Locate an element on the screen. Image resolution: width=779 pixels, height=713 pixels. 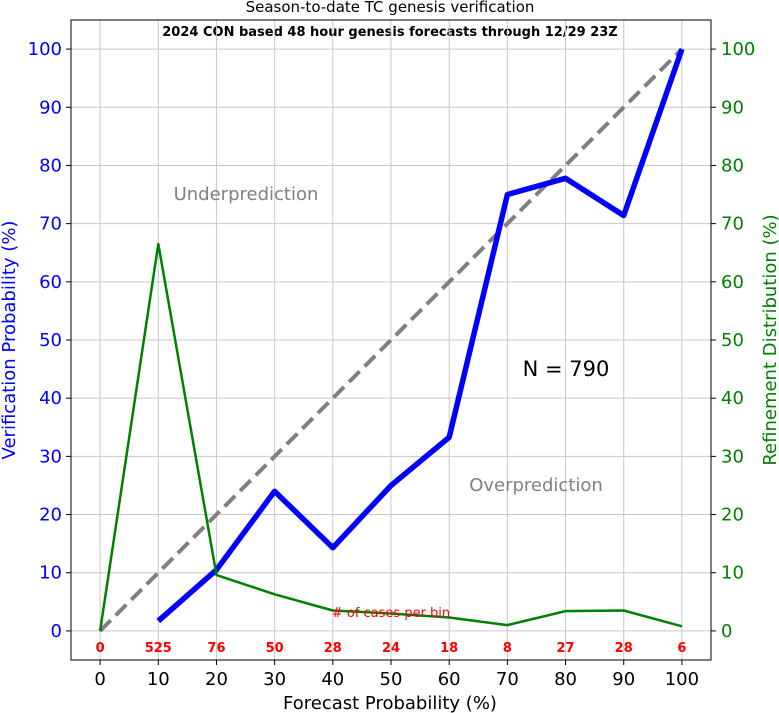
counts-label: # of cases per bin is located at coordinates (391, 613).